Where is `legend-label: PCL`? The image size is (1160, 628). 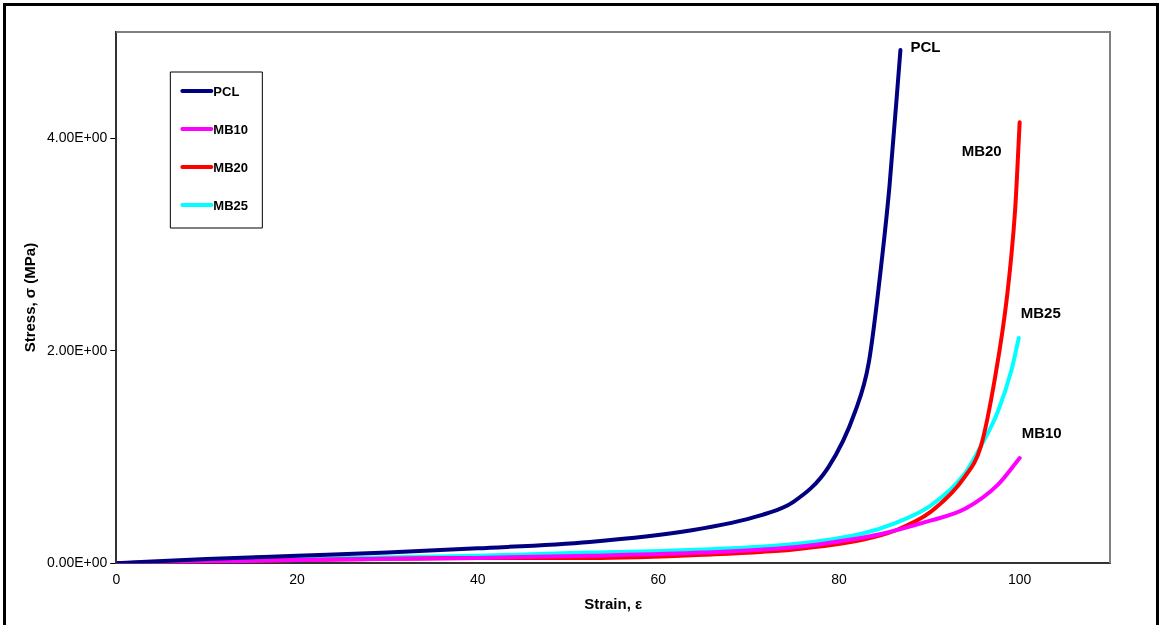 legend-label: PCL is located at coordinates (226, 91).